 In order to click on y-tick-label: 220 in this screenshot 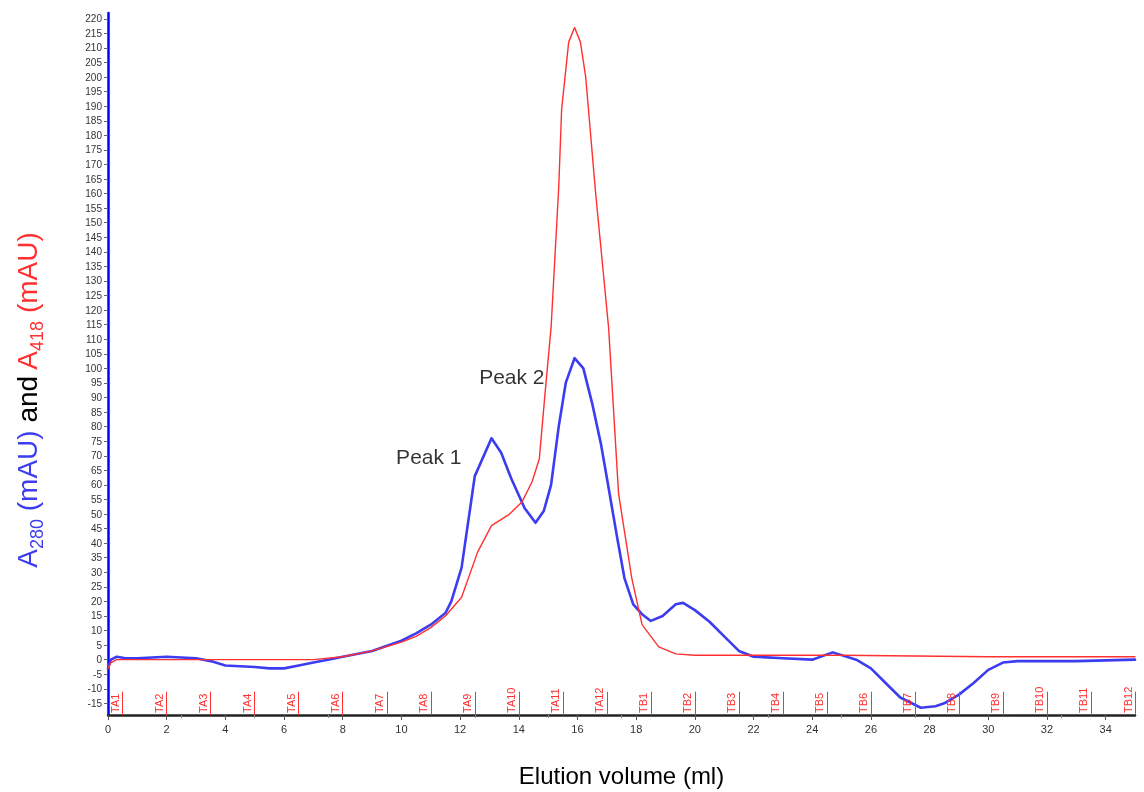, I will do `click(94, 19)`.